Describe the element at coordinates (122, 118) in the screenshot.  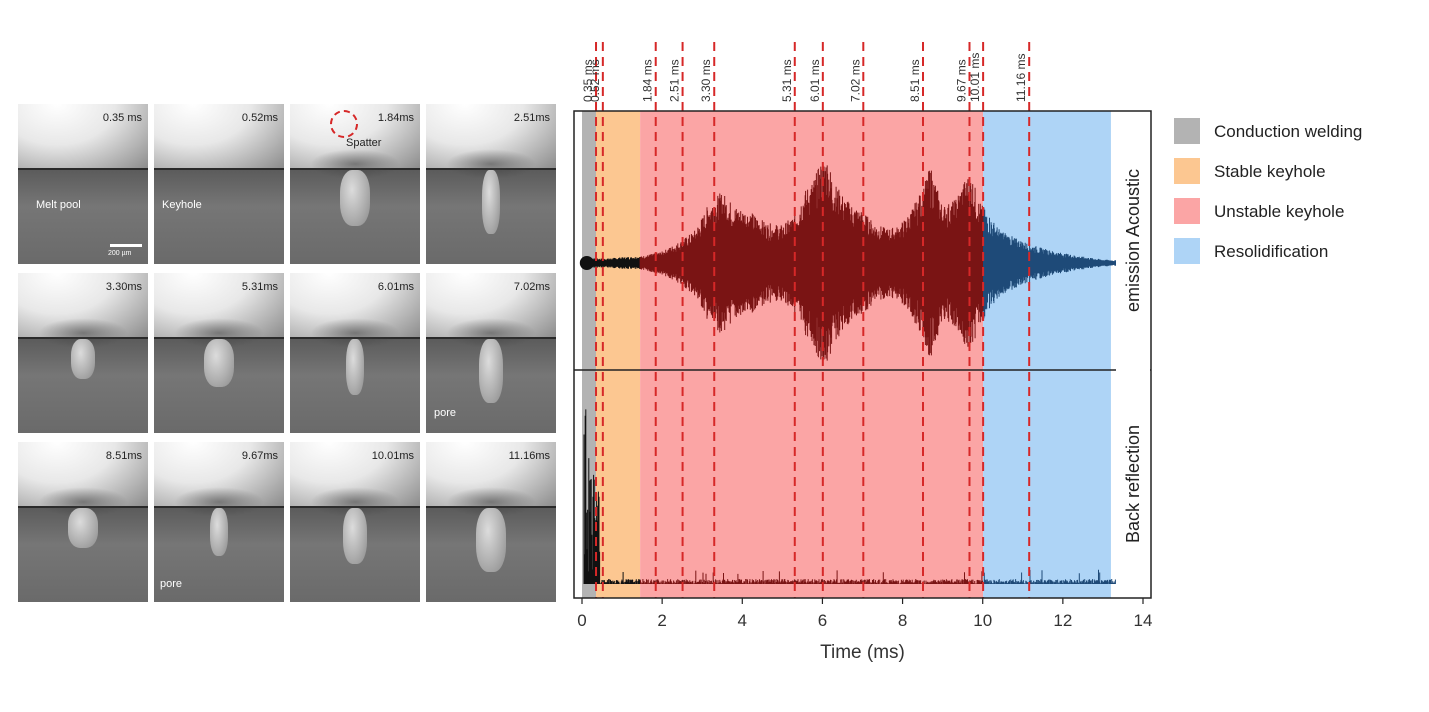
I see `frame-time-label: 0.35 ms` at that location.